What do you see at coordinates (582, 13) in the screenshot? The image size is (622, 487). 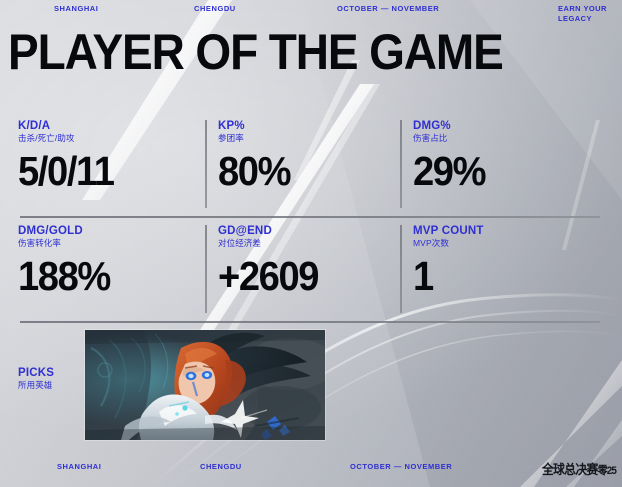 I see `header-tagline: EARN YOUR LEGACY` at bounding box center [582, 13].